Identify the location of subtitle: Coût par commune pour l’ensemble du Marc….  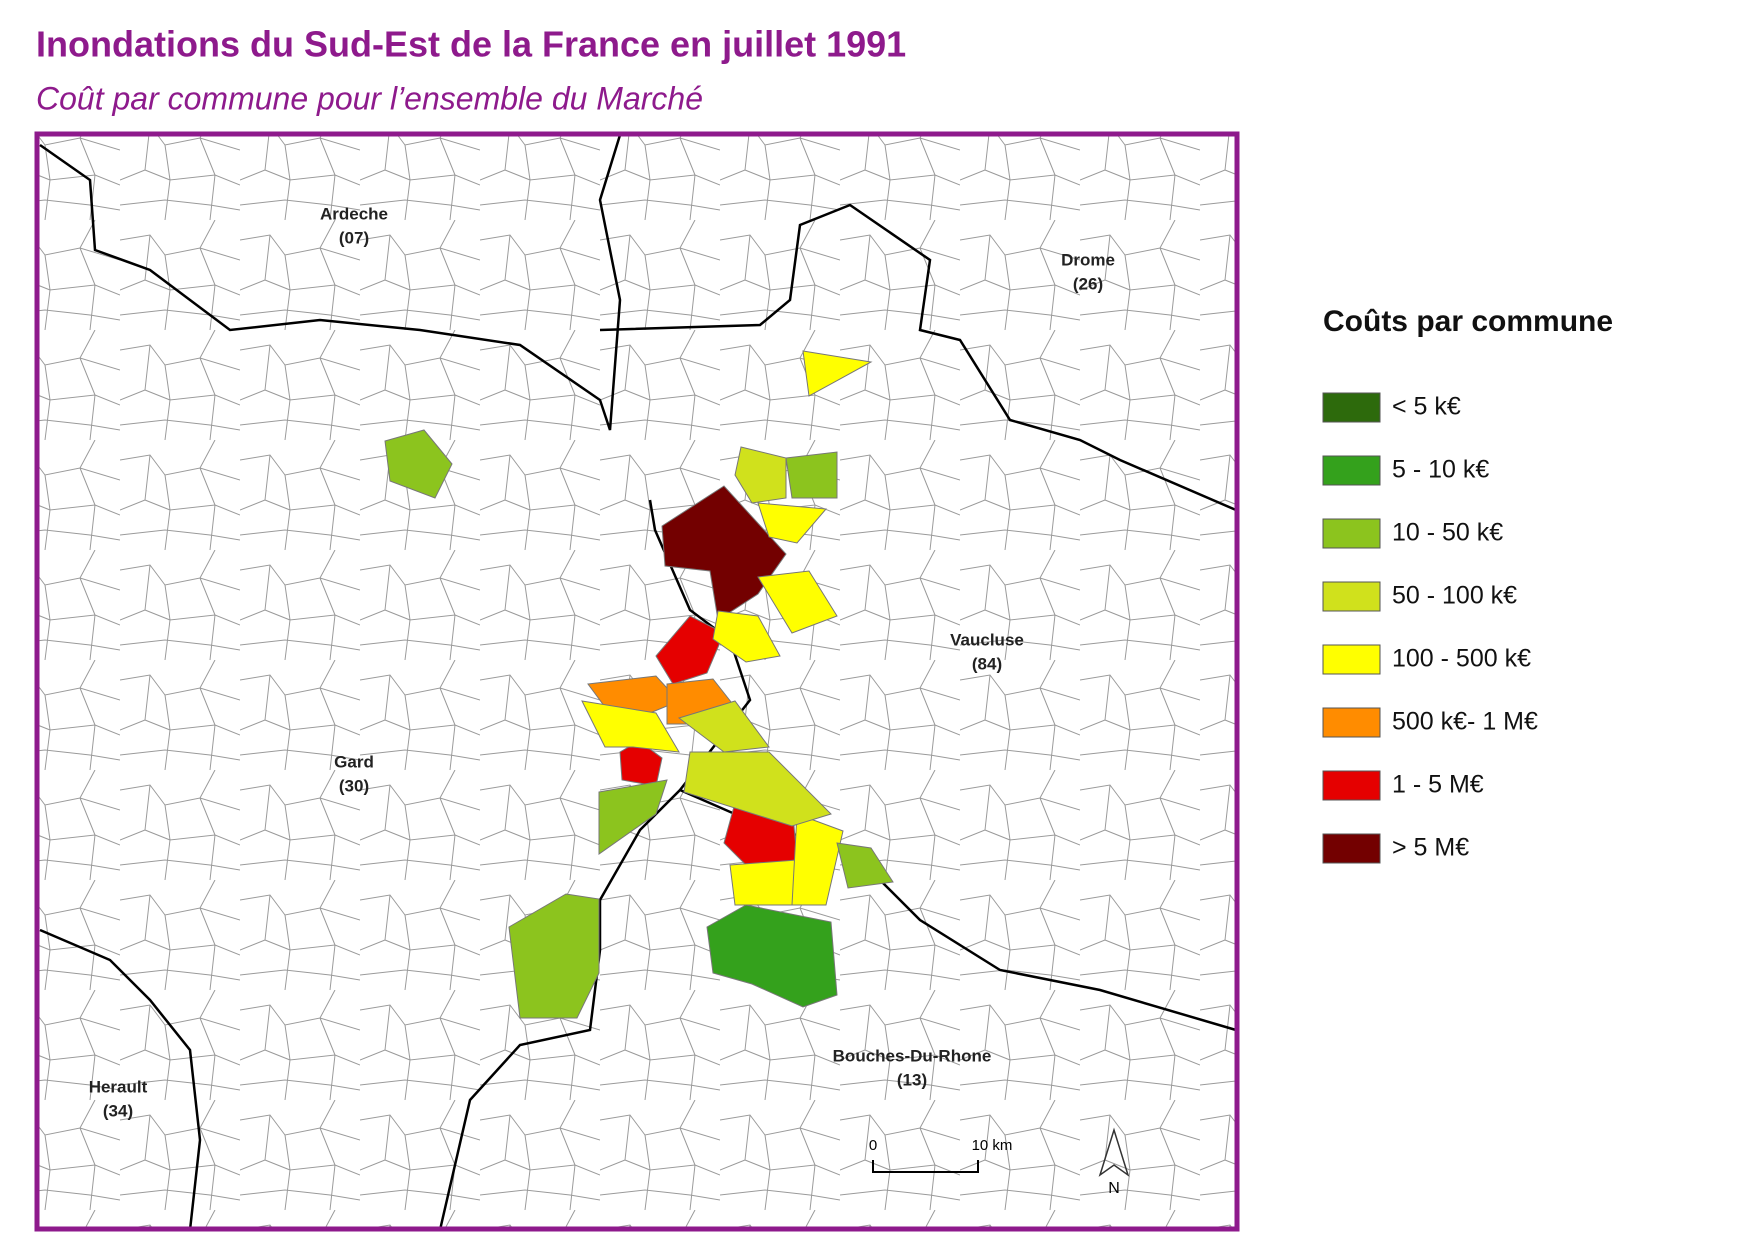
(369, 98).